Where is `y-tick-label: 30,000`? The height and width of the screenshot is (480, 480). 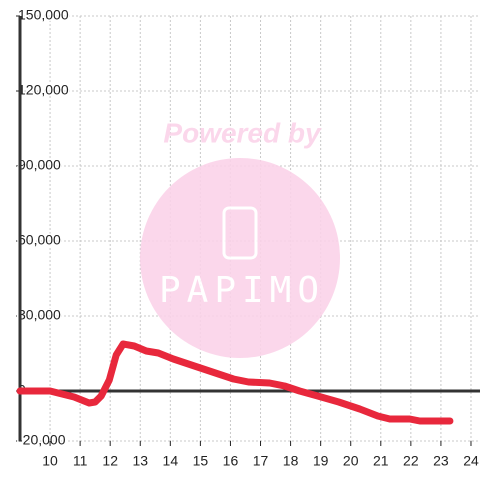
y-tick-label: 30,000 is located at coordinates (39, 315).